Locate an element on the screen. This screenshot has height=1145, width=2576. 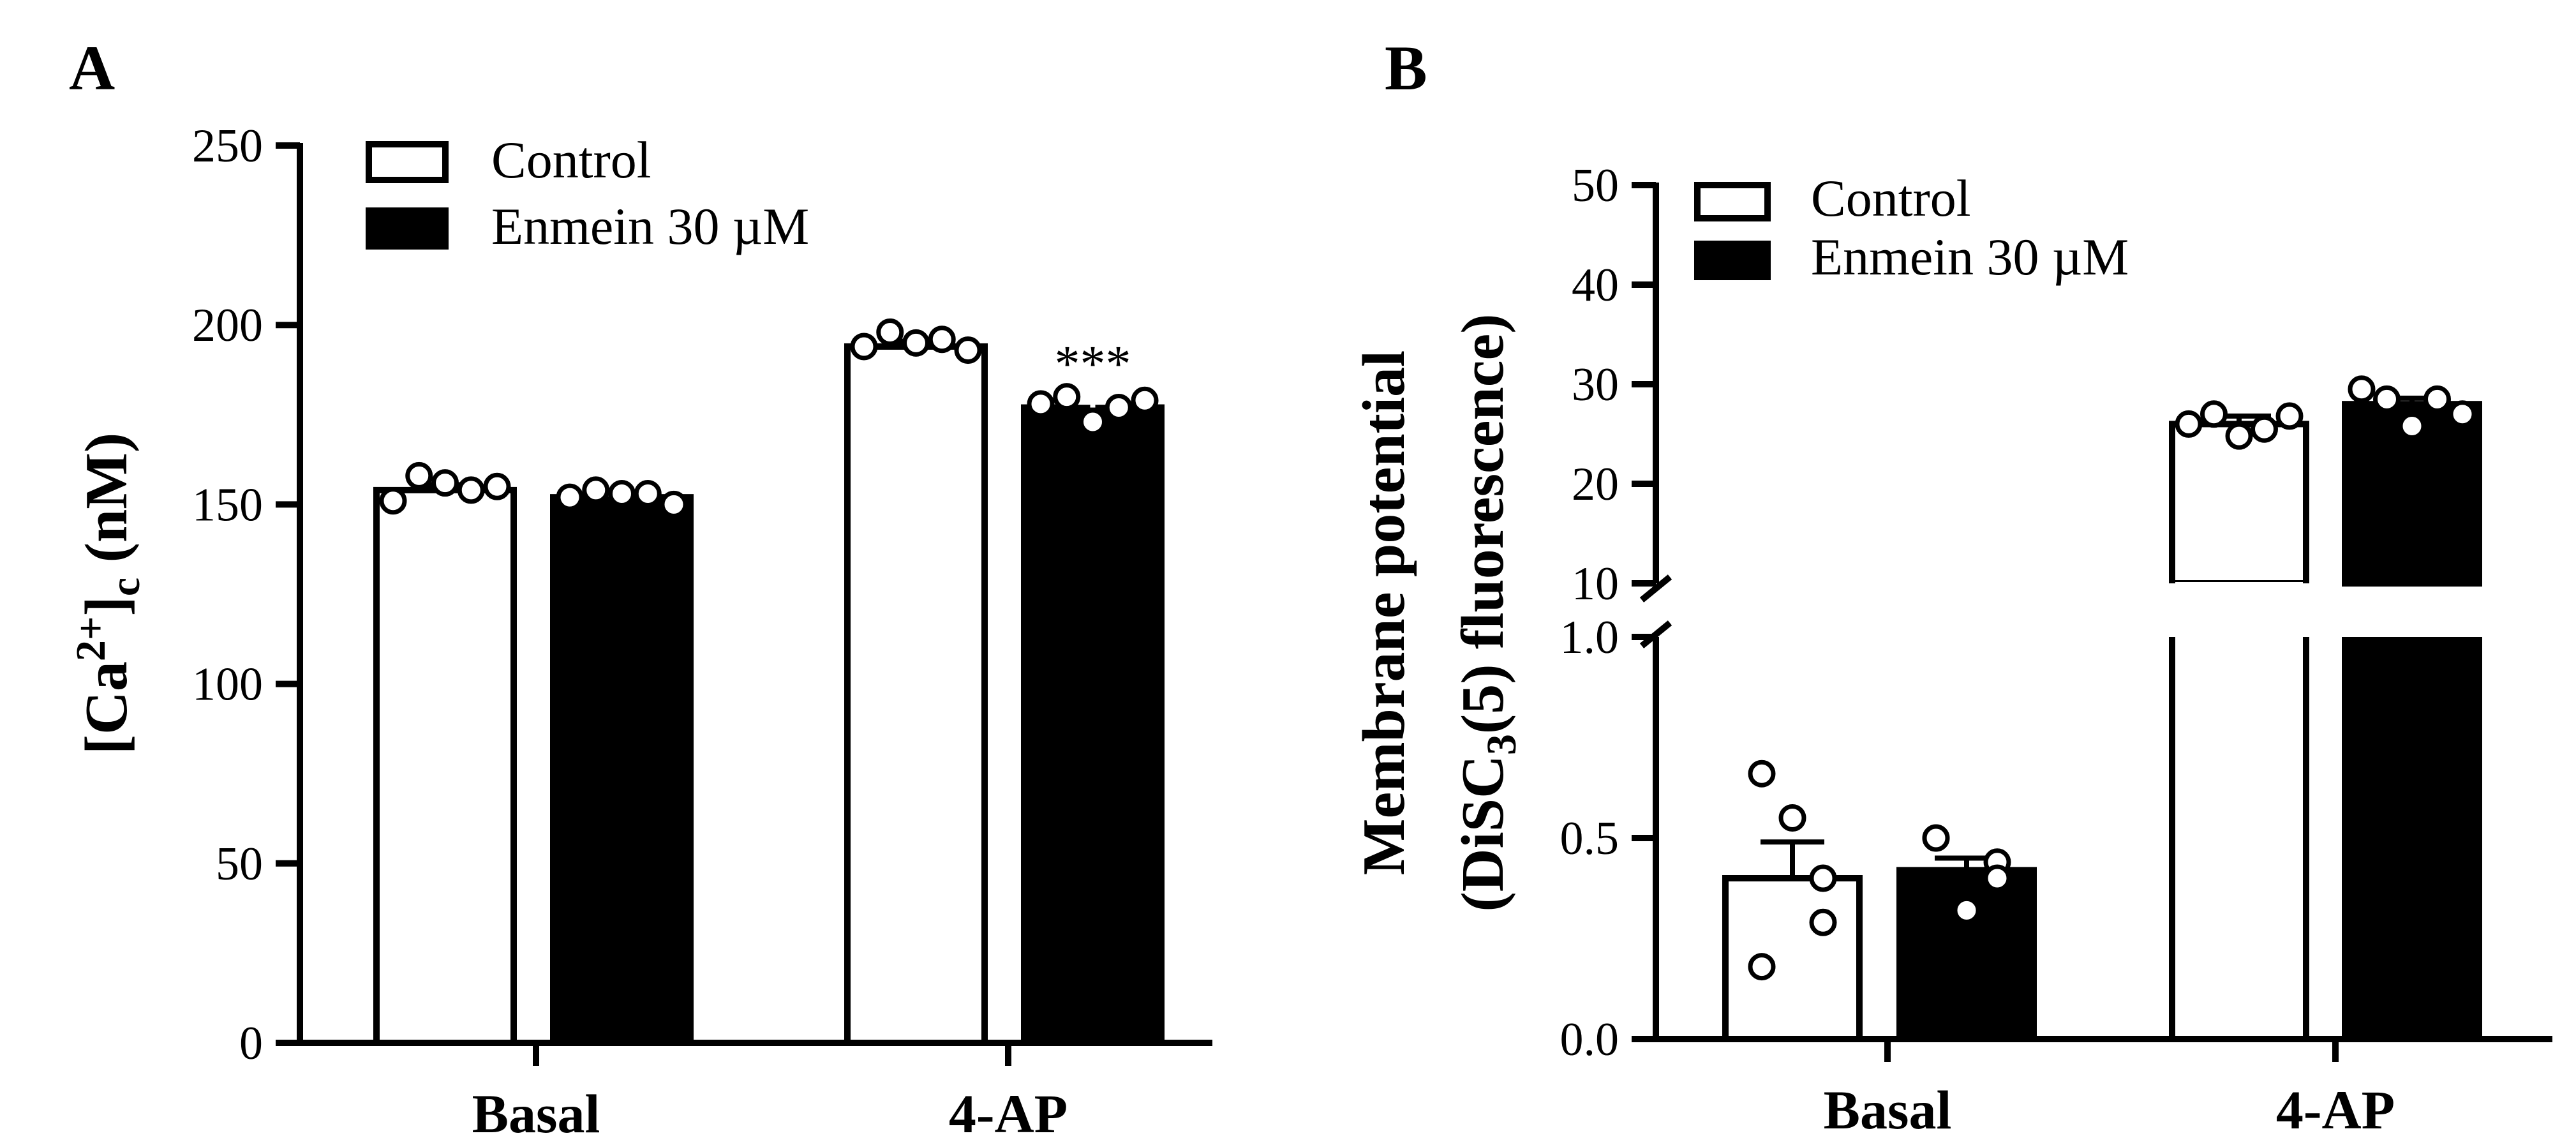
panel-a-y-axis-label: [Ca2+]c (nM) is located at coordinates (108, 594).